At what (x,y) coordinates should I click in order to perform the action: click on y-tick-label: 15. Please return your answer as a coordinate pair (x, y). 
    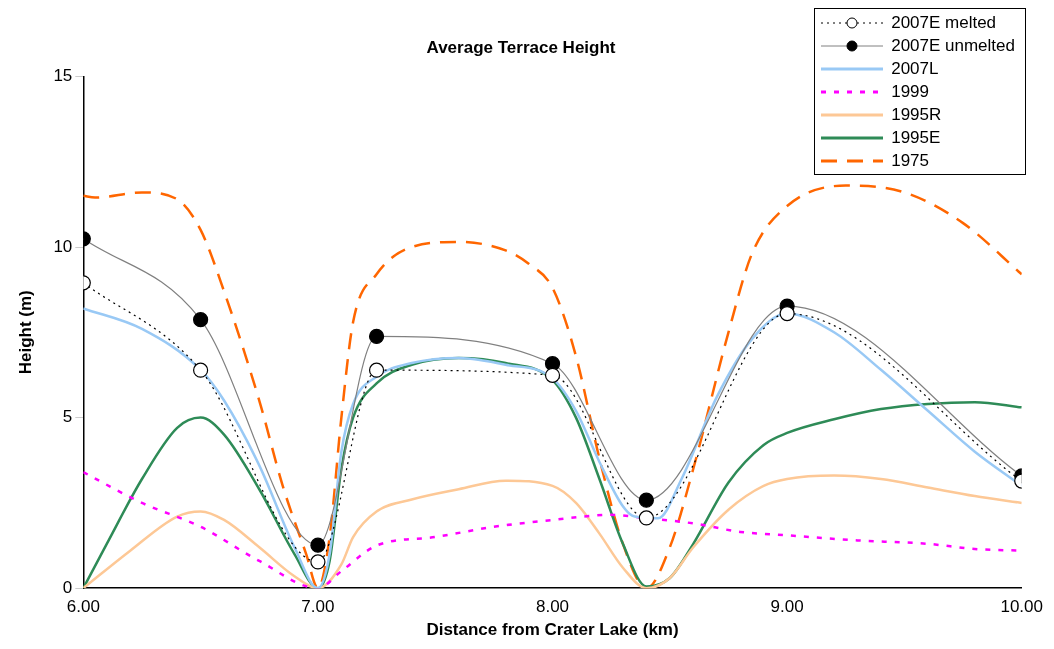
    Looking at the image, I should click on (63, 76).